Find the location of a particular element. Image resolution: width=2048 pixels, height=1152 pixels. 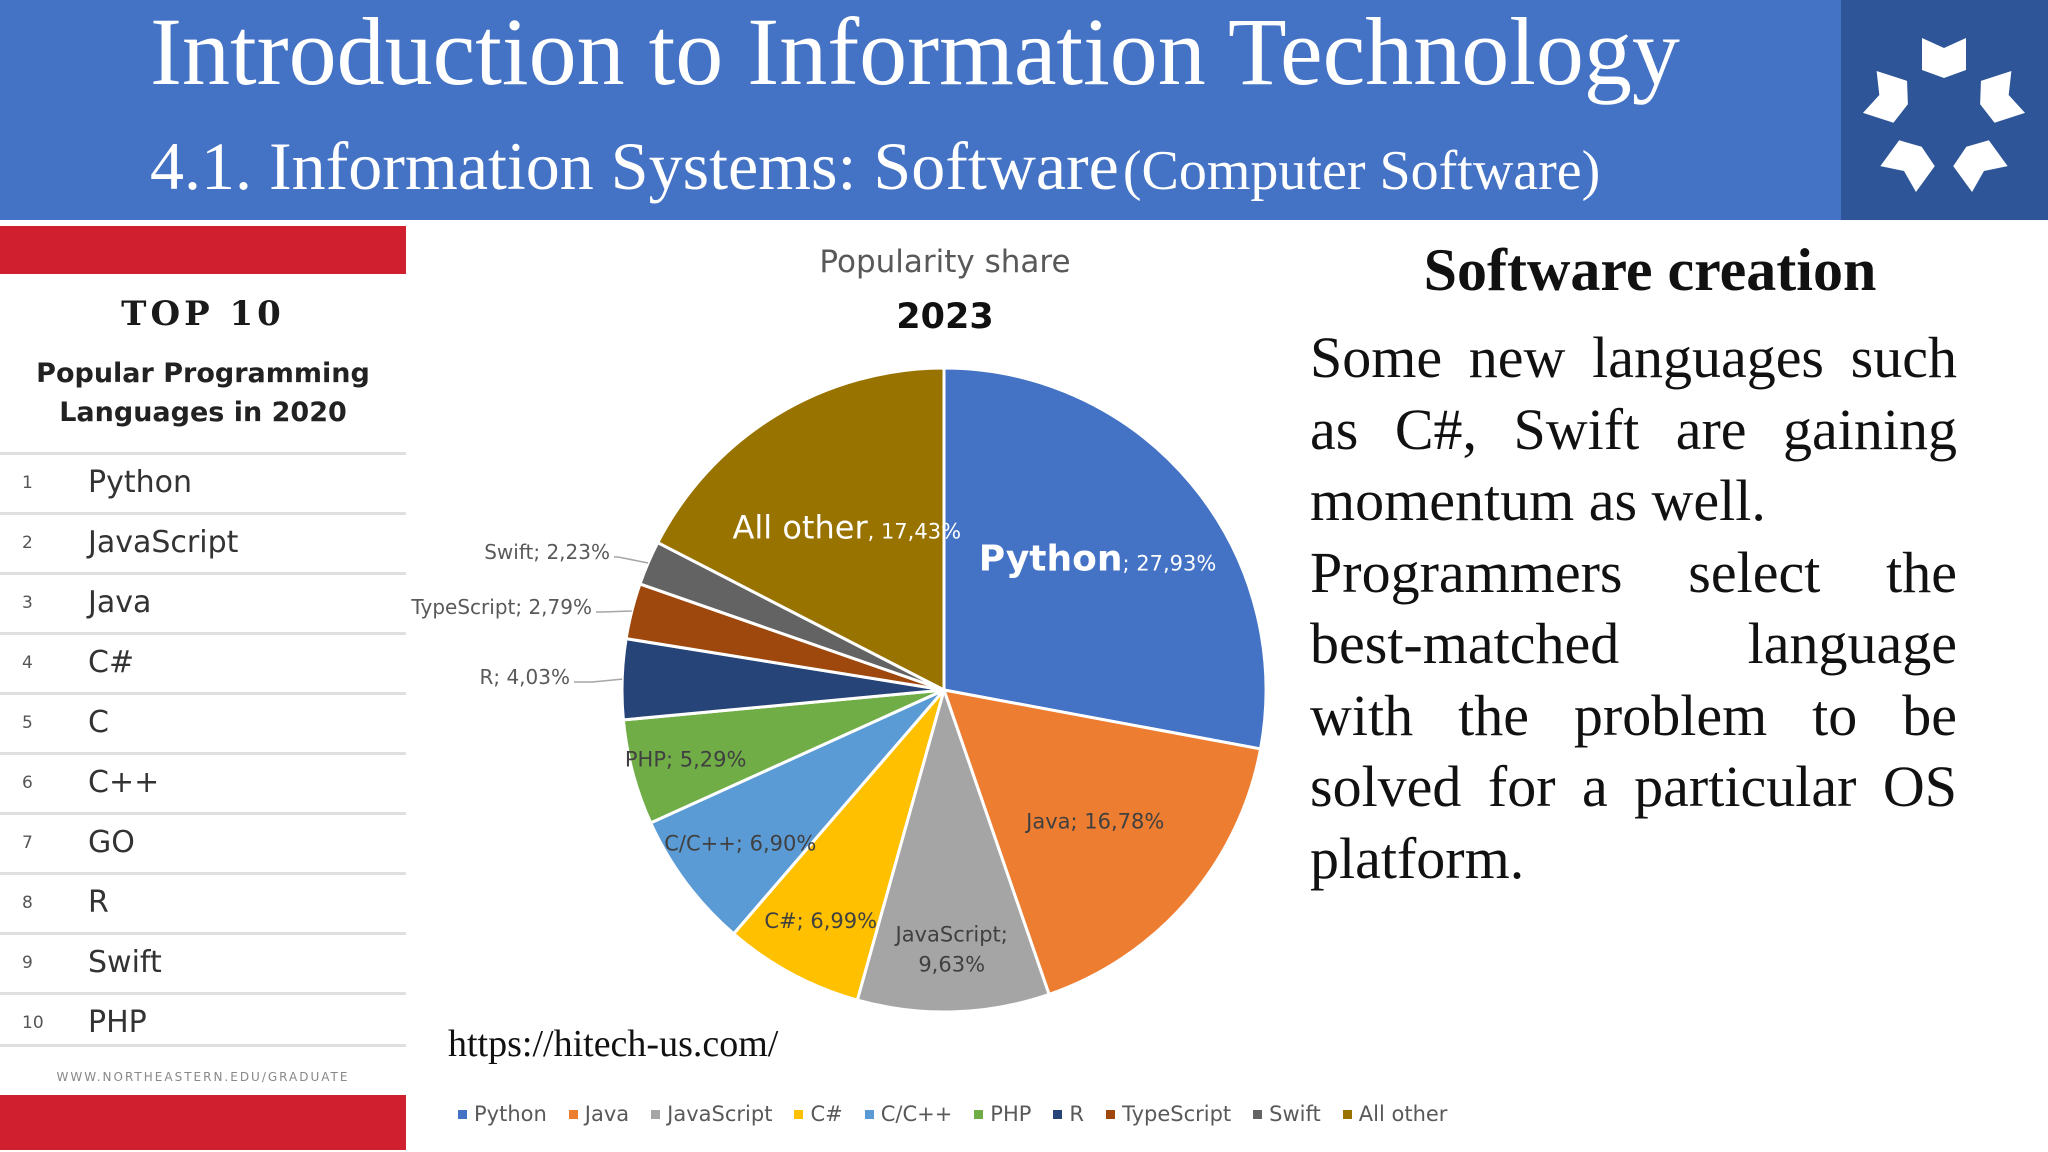

ranking-row: 3 Java is located at coordinates (203, 602).